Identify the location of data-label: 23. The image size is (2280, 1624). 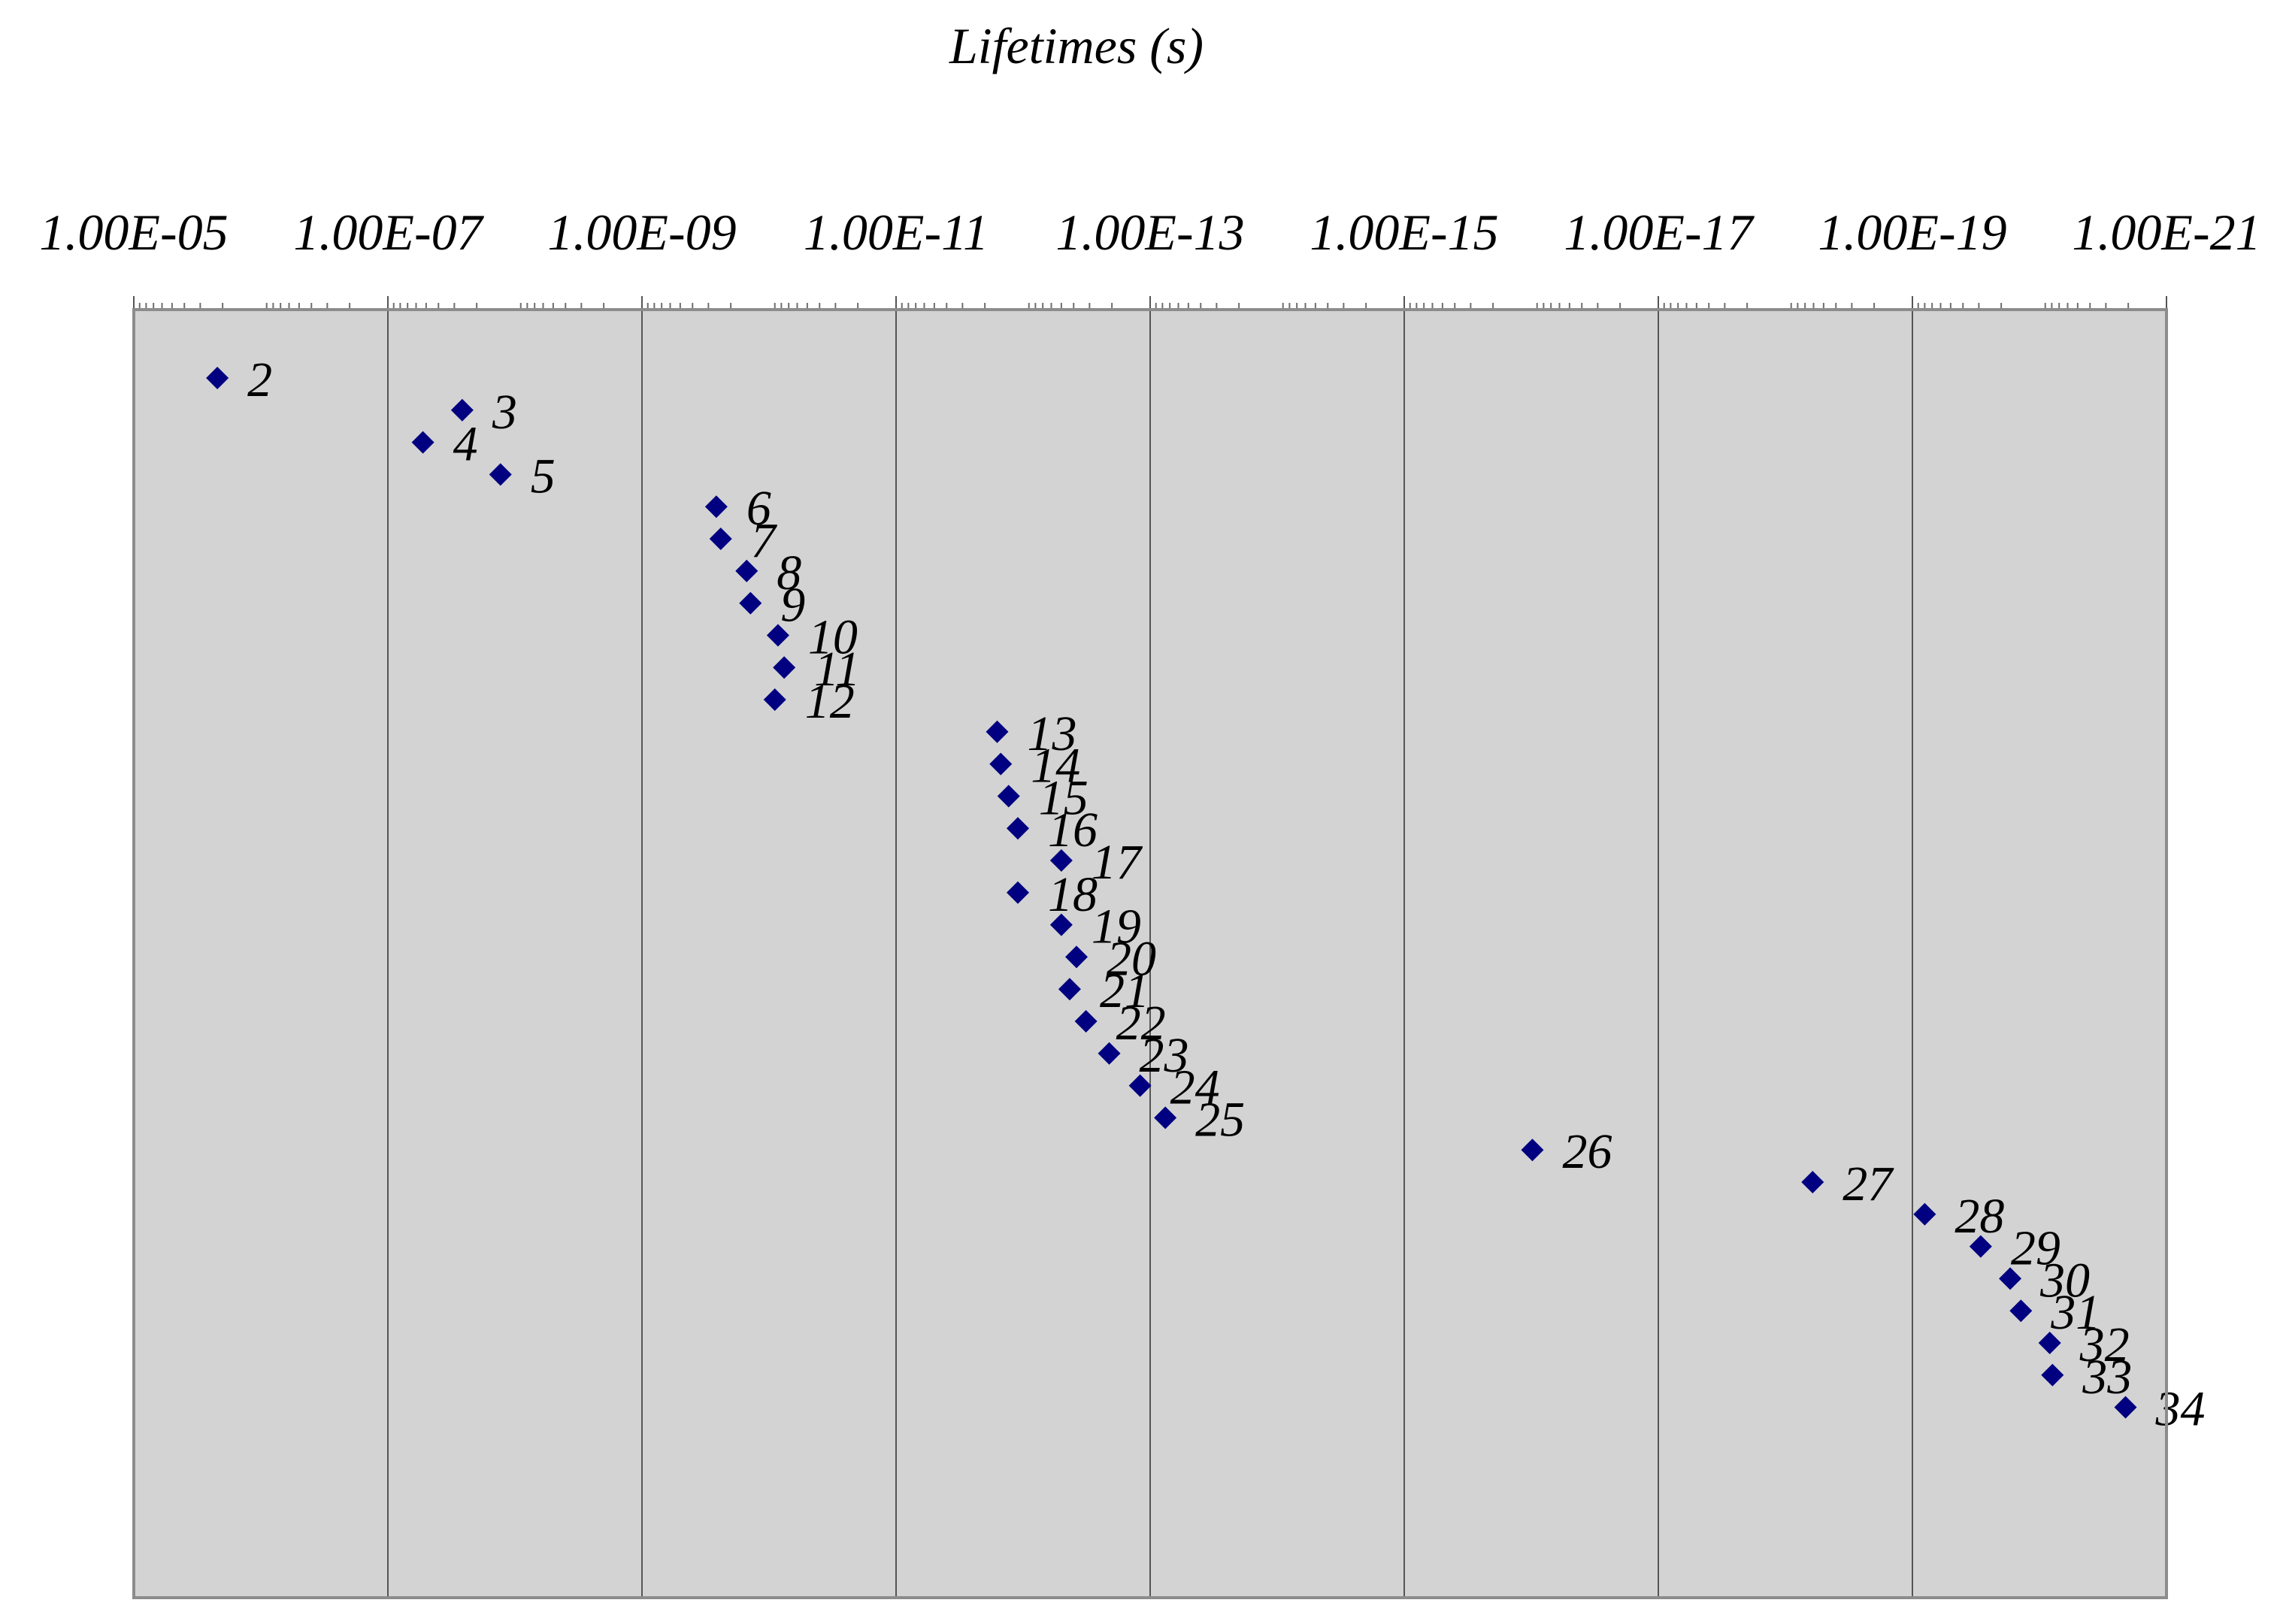
(1164, 1055).